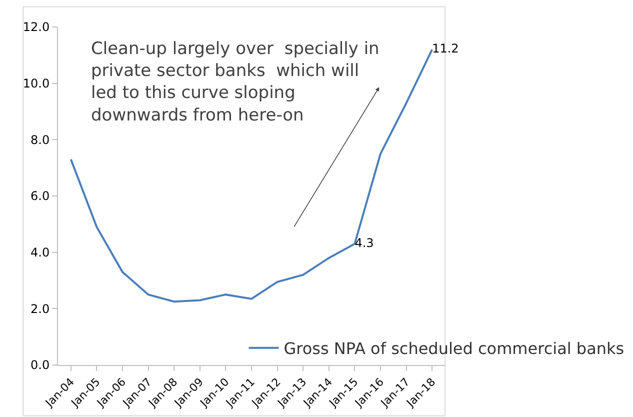 The width and height of the screenshot is (633, 417). Describe the element at coordinates (40, 309) in the screenshot. I see `y-tick-label: 2.0` at that location.